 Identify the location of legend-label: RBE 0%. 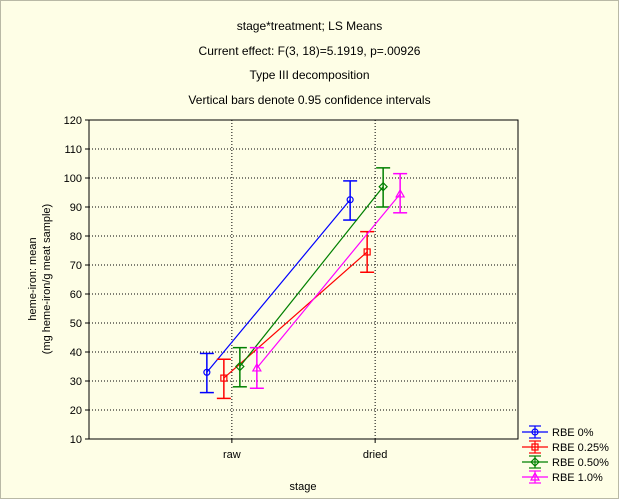
(573, 433).